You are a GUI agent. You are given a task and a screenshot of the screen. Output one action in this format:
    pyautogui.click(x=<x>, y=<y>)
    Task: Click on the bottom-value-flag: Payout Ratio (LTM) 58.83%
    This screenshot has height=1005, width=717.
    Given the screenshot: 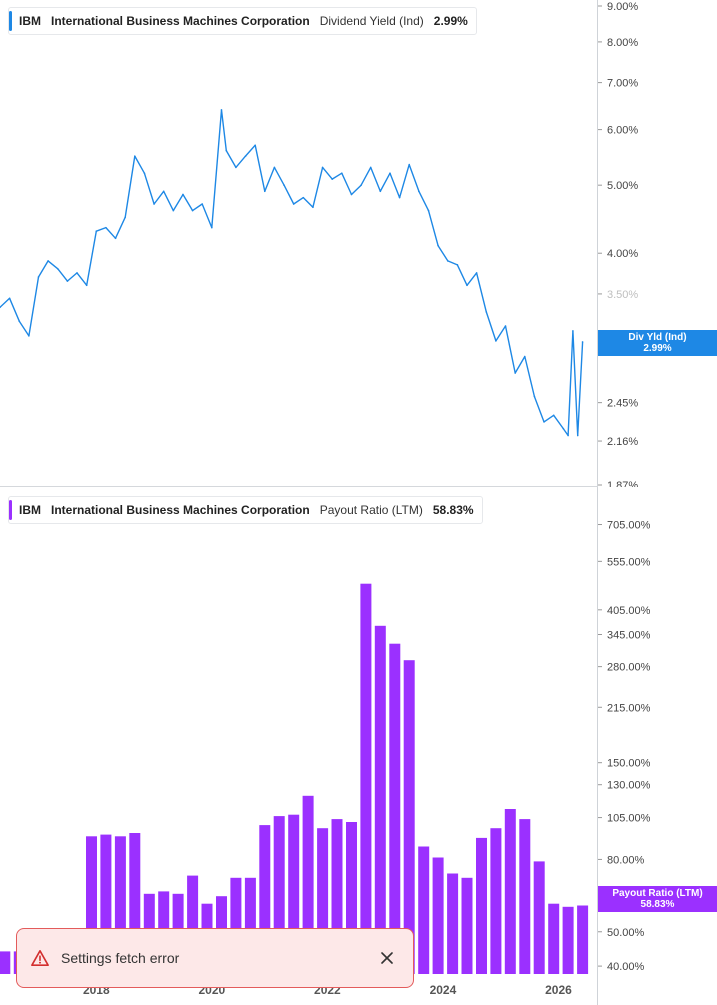 What is the action you would take?
    pyautogui.click(x=657, y=899)
    